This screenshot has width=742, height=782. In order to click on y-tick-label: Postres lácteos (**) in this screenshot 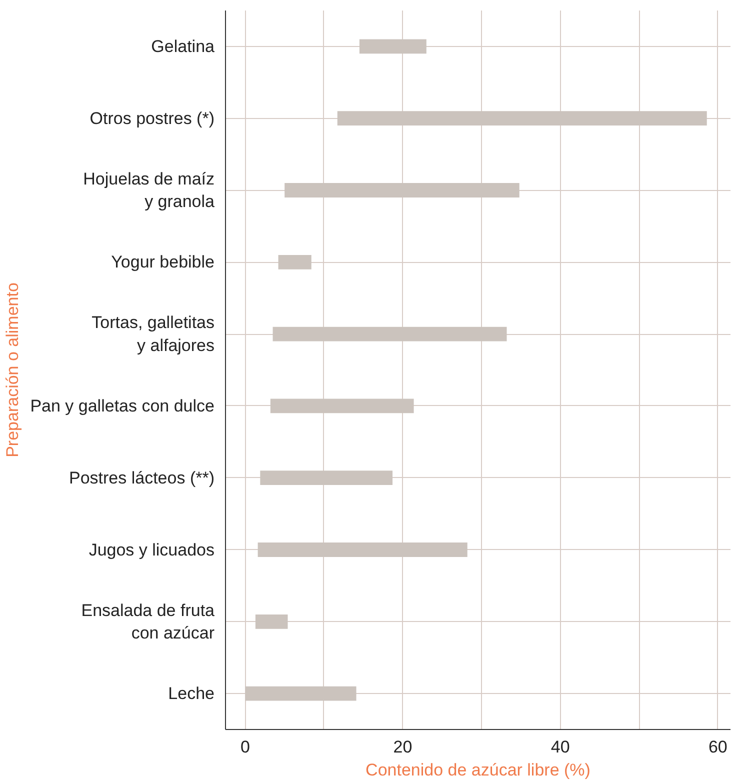, I will do `click(142, 478)`.